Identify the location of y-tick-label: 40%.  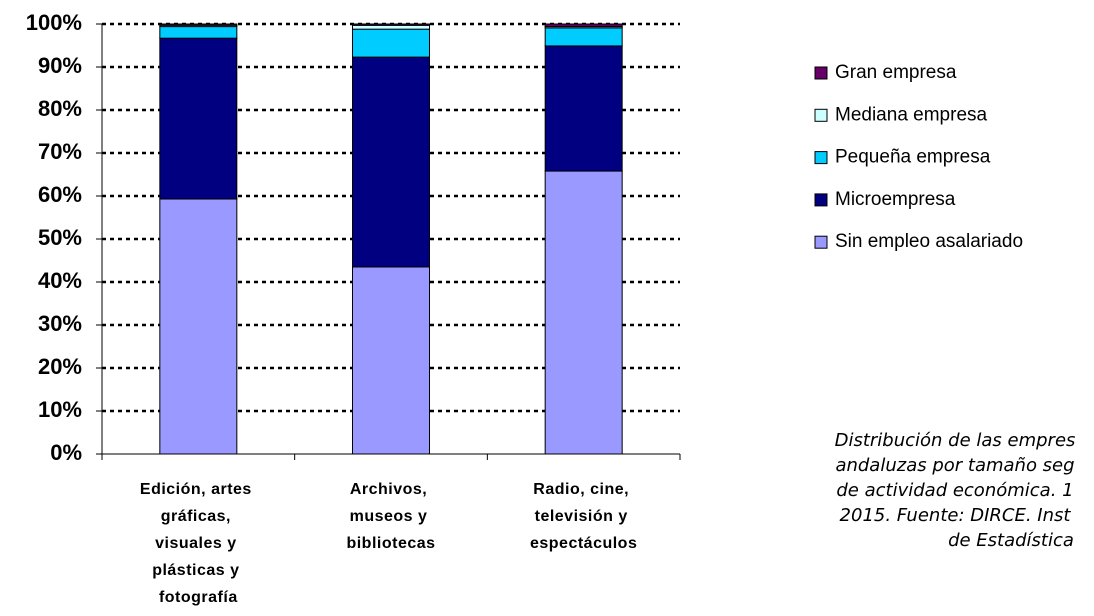
(60, 280).